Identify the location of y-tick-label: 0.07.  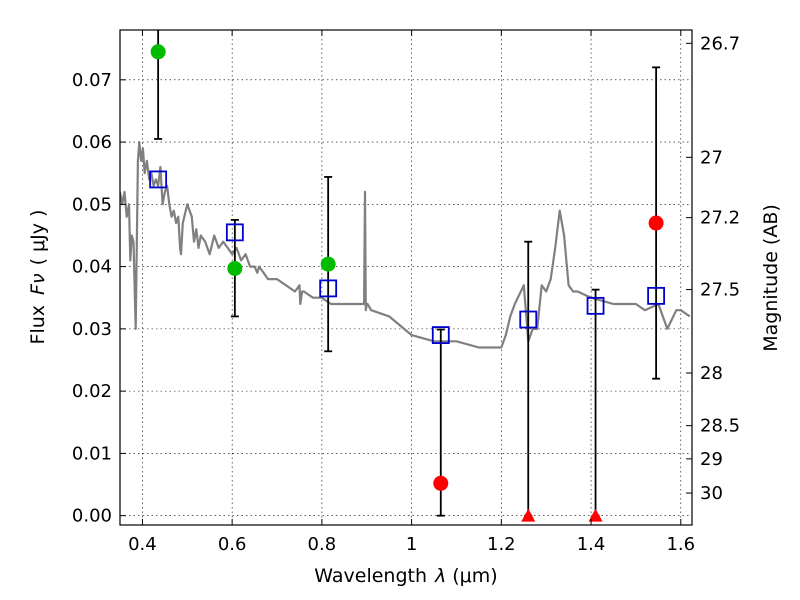
(92, 80).